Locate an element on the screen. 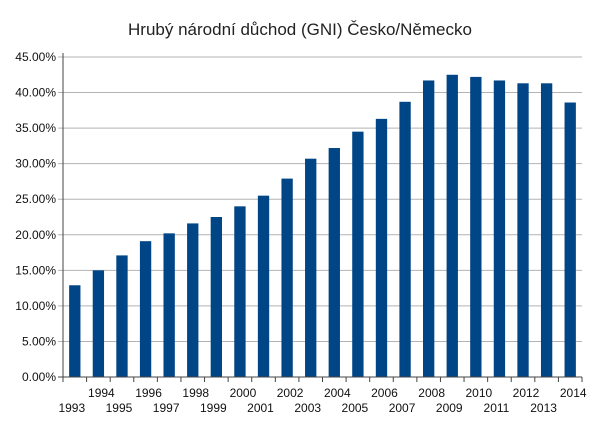 The height and width of the screenshot is (439, 605). x-tick-label: 2002 is located at coordinates (290, 393).